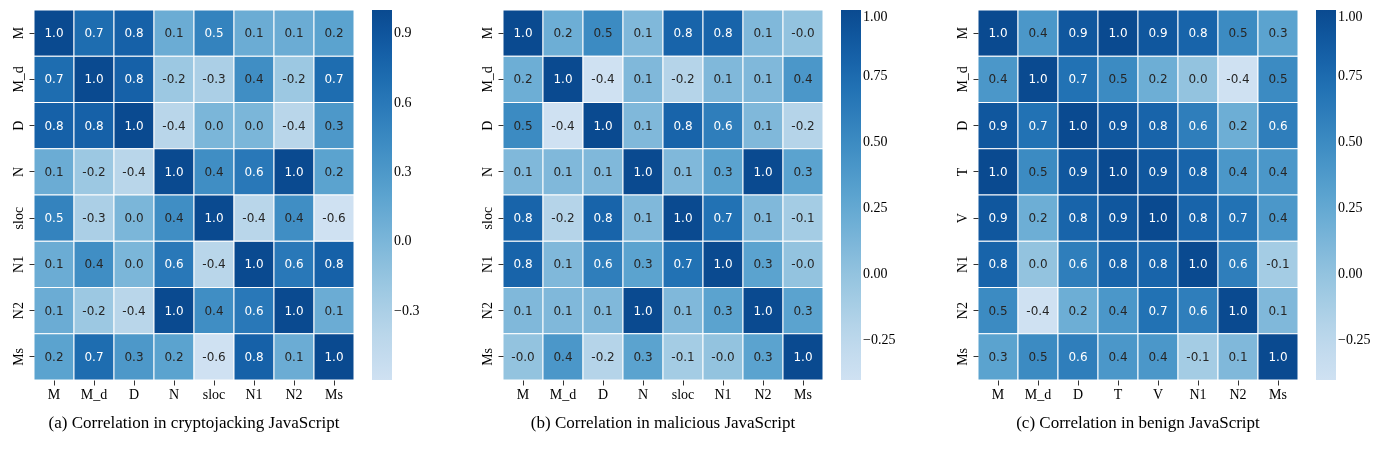 The width and height of the screenshot is (1381, 472). What do you see at coordinates (1118, 394) in the screenshot?
I see `x-tick-label: T` at bounding box center [1118, 394].